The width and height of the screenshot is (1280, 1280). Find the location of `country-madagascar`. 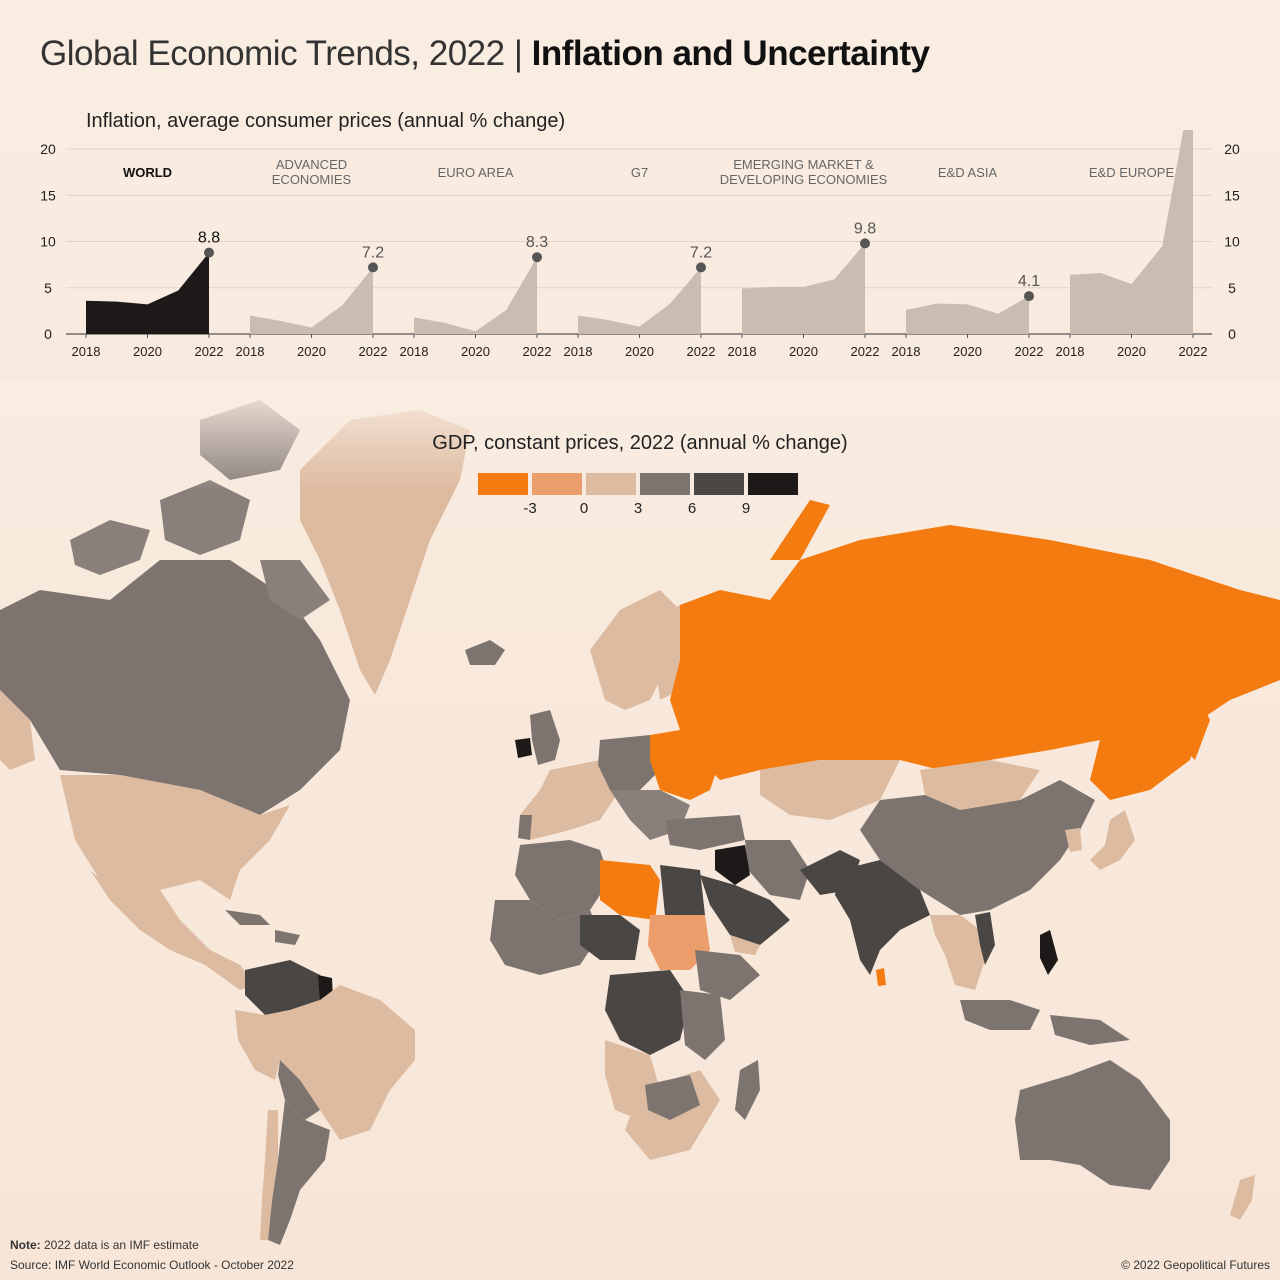

country-madagascar is located at coordinates (747, 1090).